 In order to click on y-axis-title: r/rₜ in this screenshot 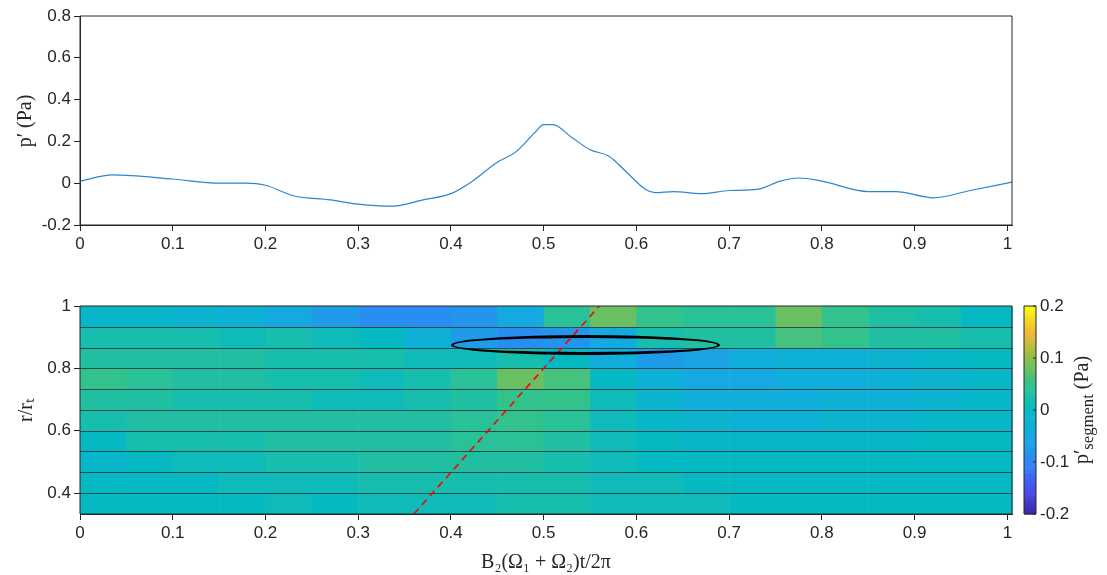, I will do `click(24, 410)`.